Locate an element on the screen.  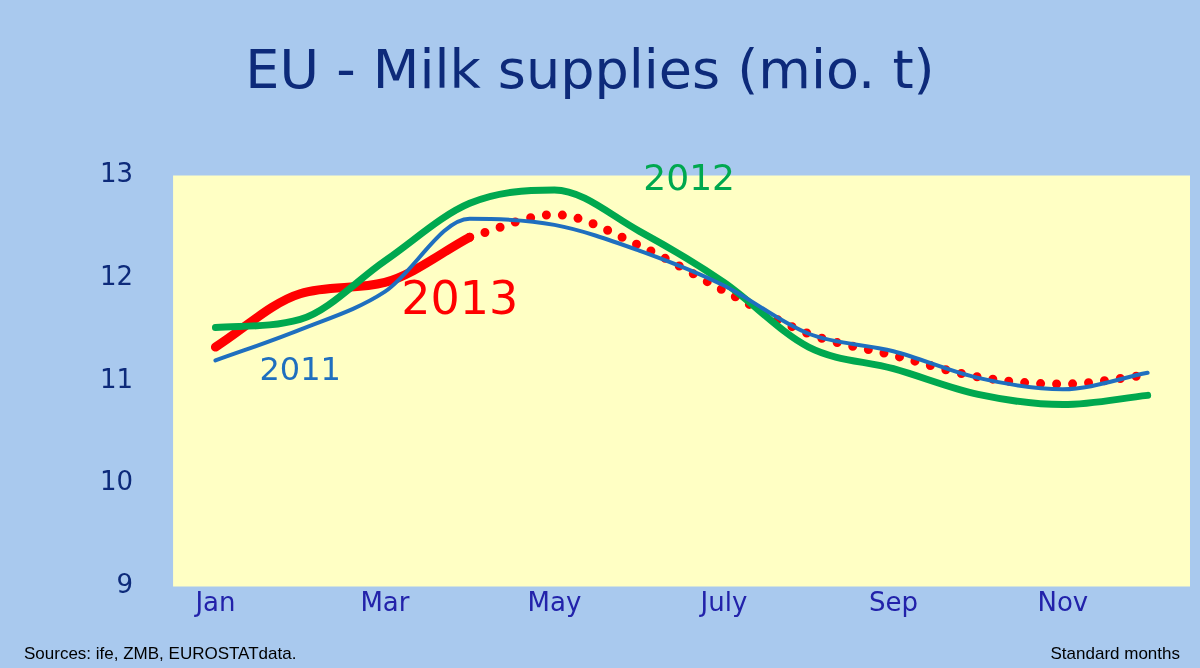
x-tick-label: Jan is located at coordinates (214, 601).